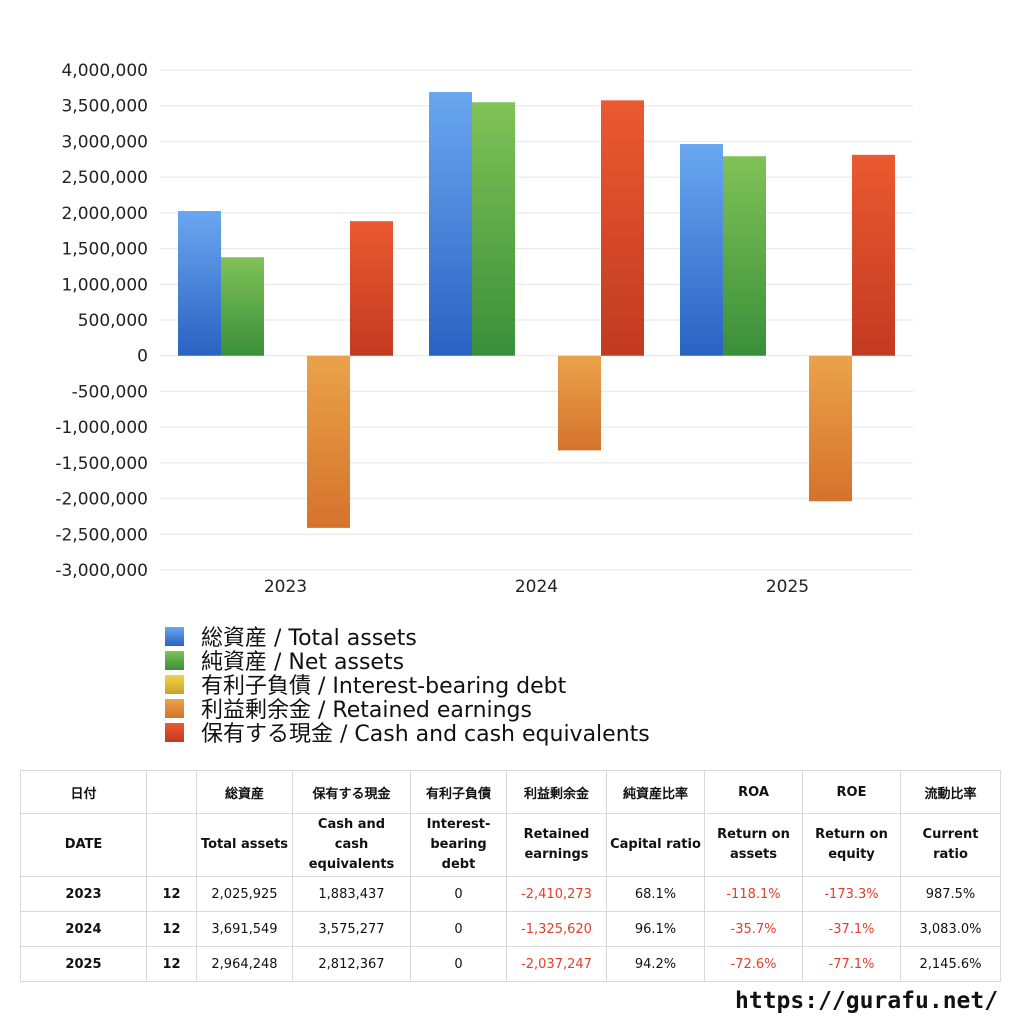 The image size is (1024, 1024). I want to click on x-tick-label: 2024, so click(536, 587).